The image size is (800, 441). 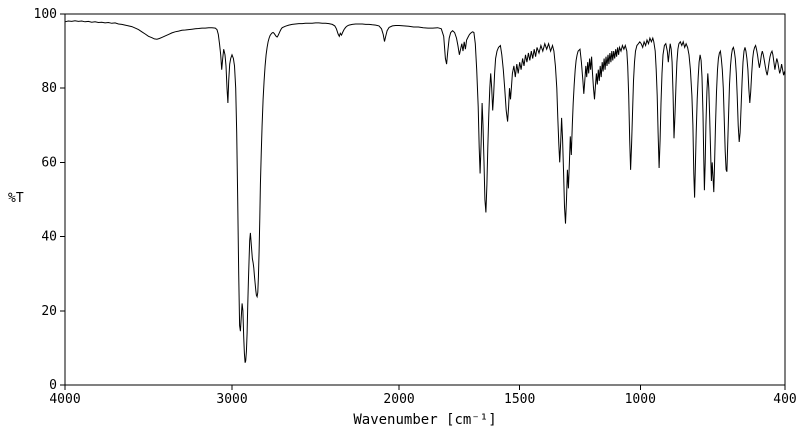 I want to click on y-tick-label: 60, so click(x=49, y=162).